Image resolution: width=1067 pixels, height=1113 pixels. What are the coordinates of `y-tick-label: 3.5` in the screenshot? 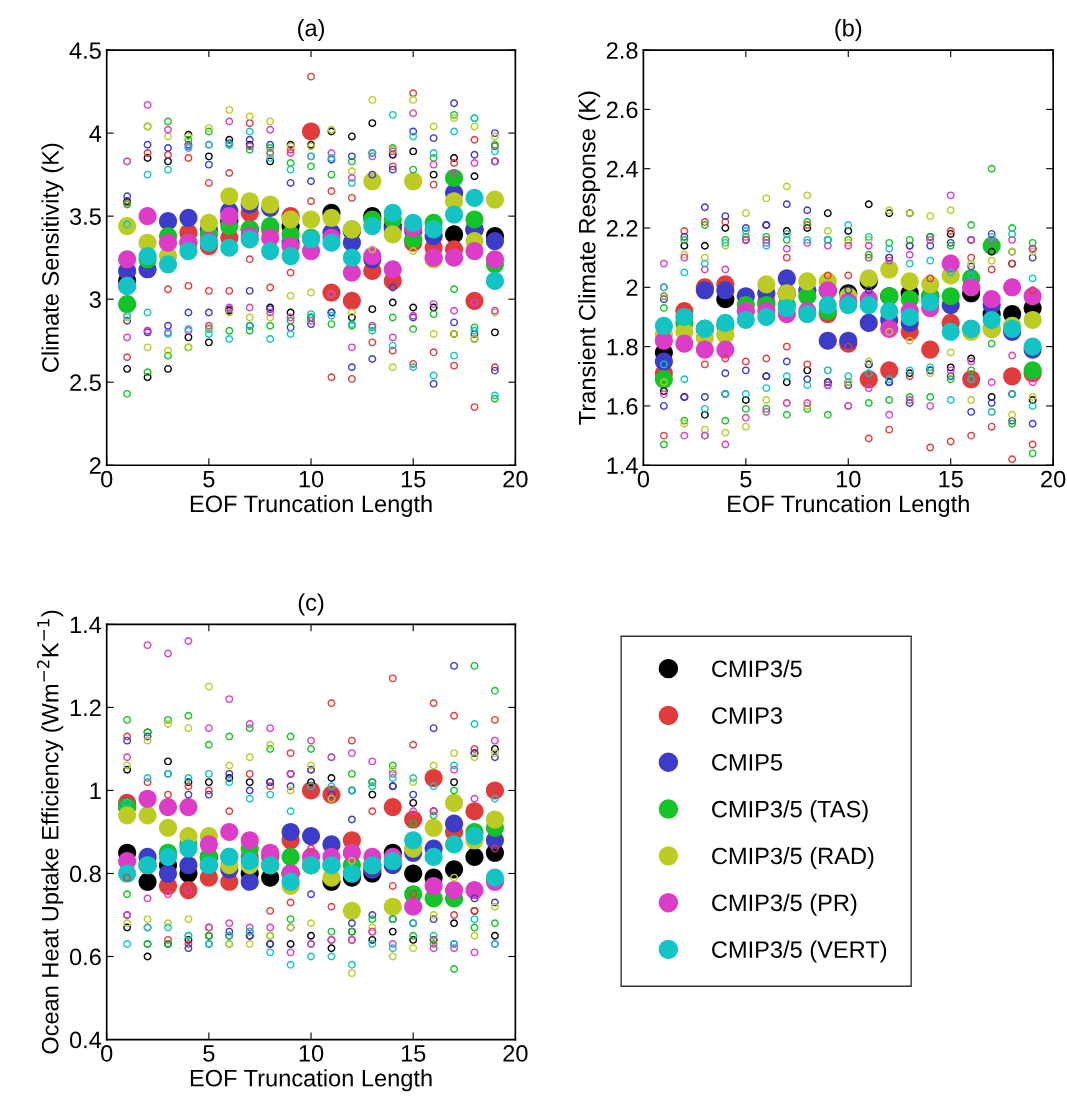 It's located at (85, 216).